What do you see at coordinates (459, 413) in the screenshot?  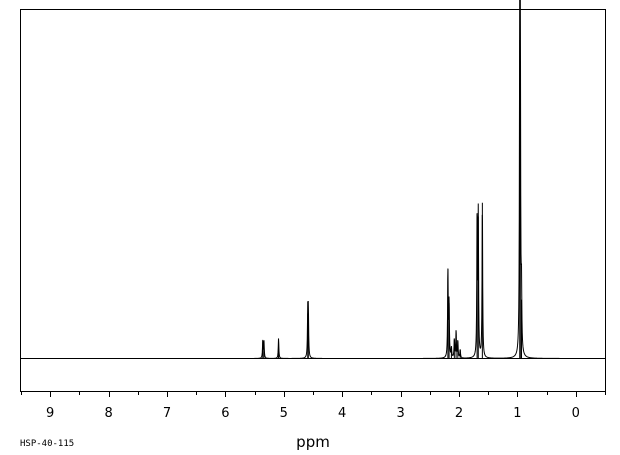 I see `tick-label: 2` at bounding box center [459, 413].